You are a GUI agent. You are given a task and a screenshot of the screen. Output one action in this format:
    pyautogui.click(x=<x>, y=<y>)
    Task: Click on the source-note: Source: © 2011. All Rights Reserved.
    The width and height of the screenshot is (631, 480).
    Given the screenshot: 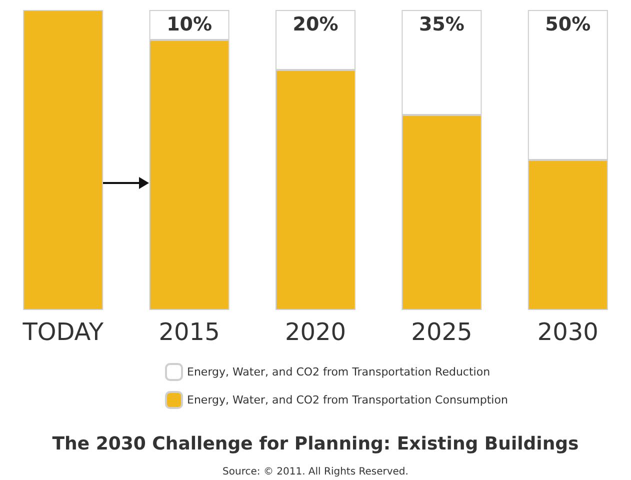 What is the action you would take?
    pyautogui.click(x=315, y=472)
    